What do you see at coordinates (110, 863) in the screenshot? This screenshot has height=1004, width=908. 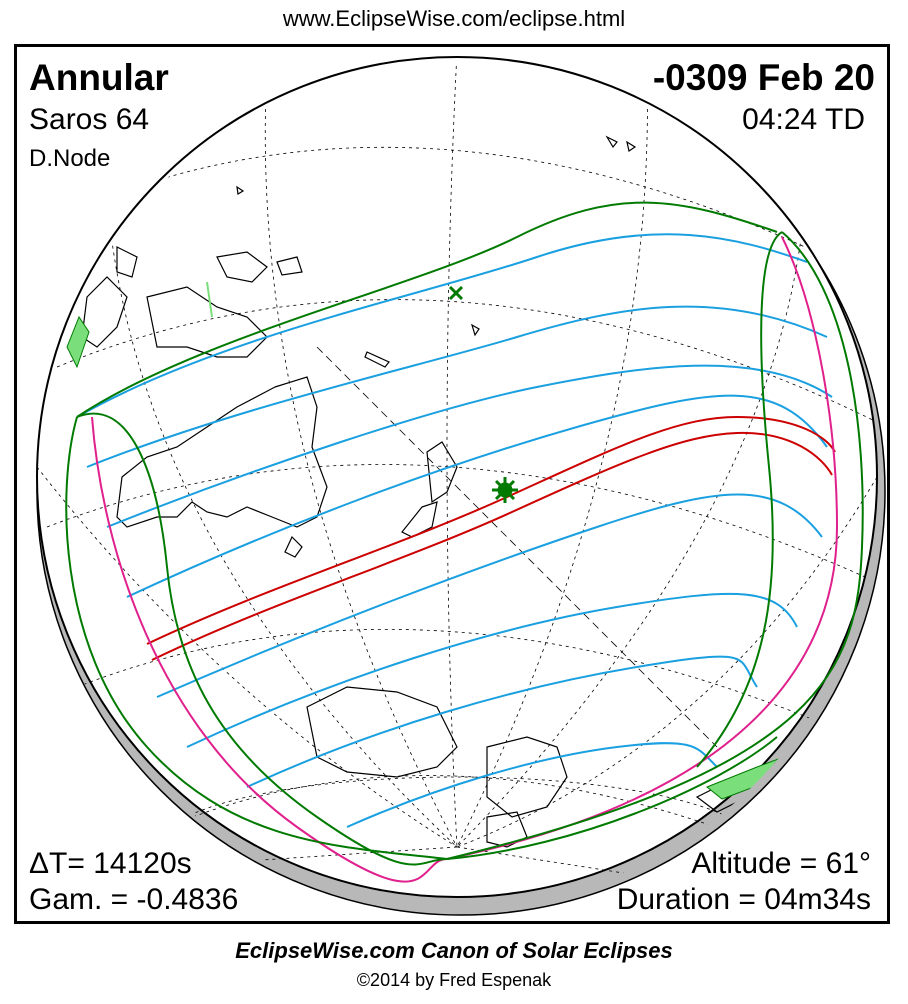 I see `delta-t: ΔT= 14120s` at bounding box center [110, 863].